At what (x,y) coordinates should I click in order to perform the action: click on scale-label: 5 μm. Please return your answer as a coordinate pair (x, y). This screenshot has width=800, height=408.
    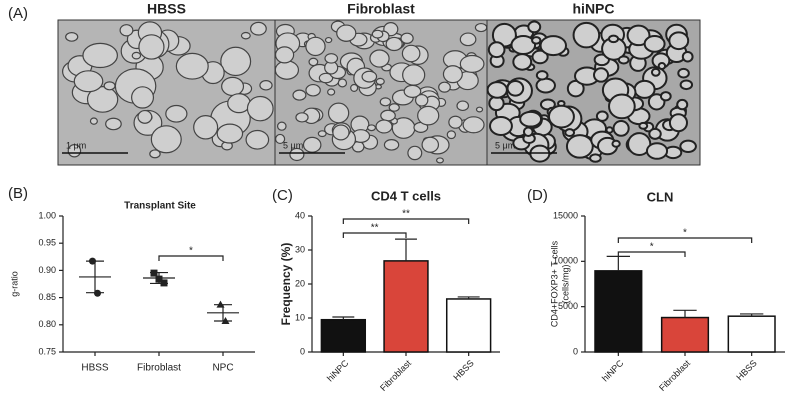
    Looking at the image, I should click on (505, 145).